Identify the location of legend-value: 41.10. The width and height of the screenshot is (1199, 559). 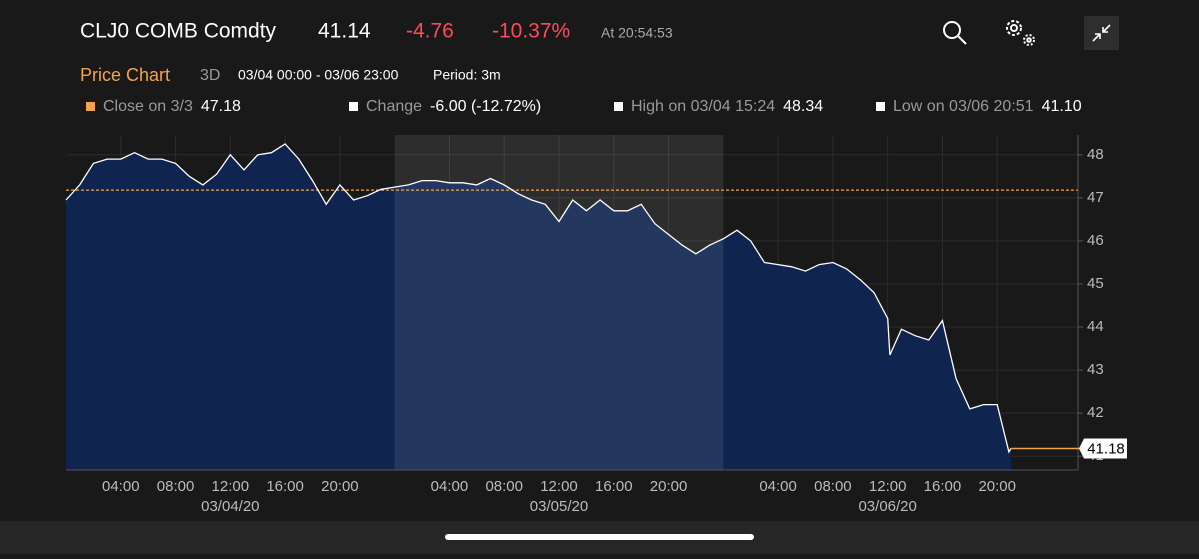
(1062, 106).